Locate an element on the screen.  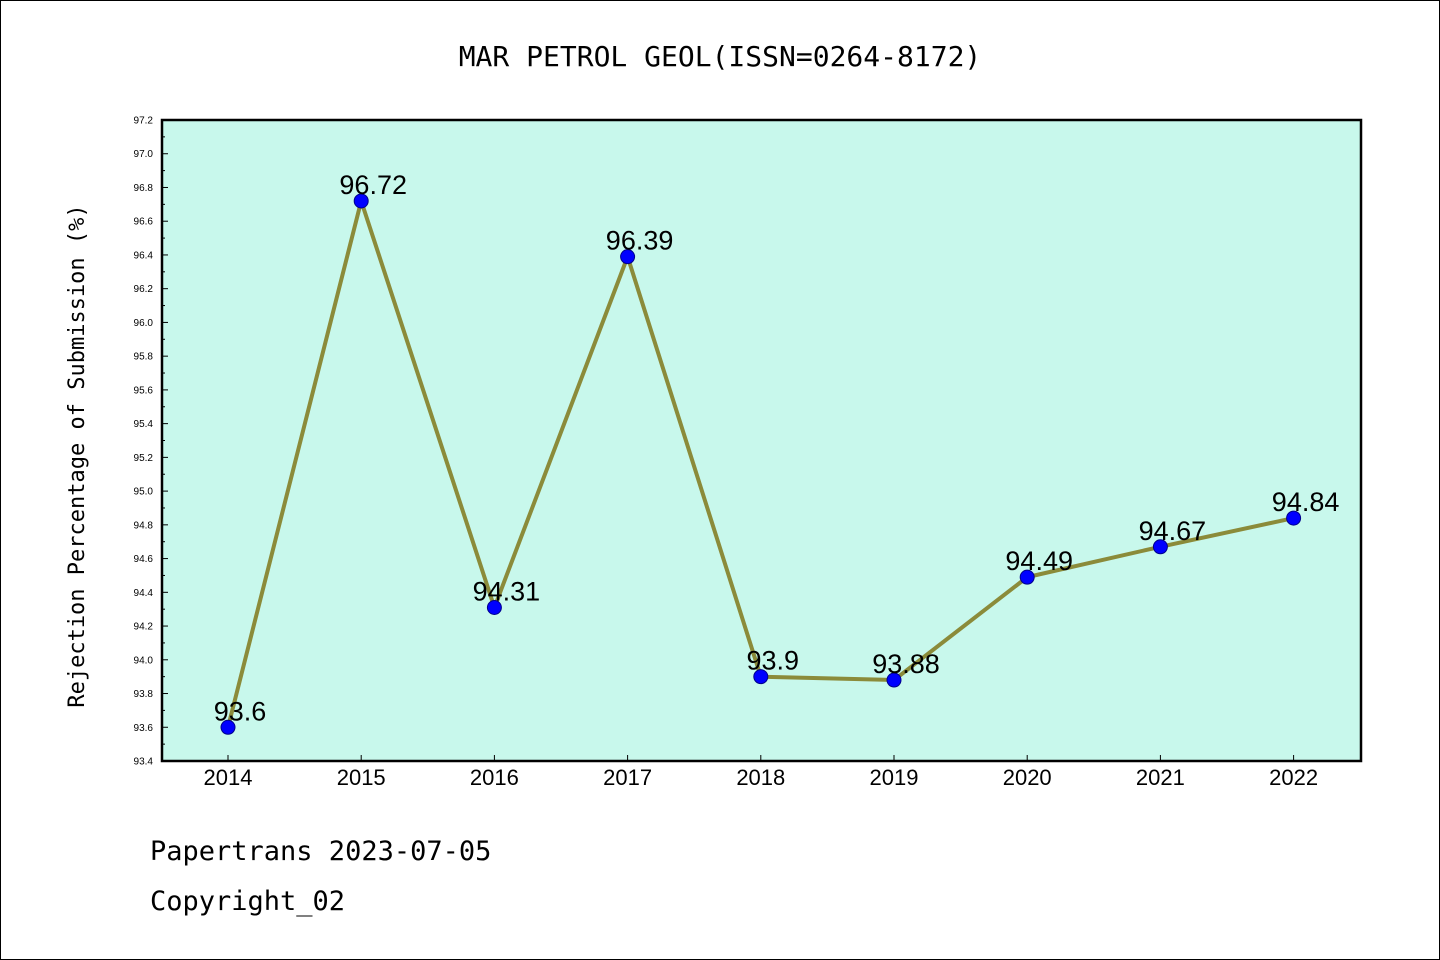
y-tick-label: 96.8 is located at coordinates (144, 188).